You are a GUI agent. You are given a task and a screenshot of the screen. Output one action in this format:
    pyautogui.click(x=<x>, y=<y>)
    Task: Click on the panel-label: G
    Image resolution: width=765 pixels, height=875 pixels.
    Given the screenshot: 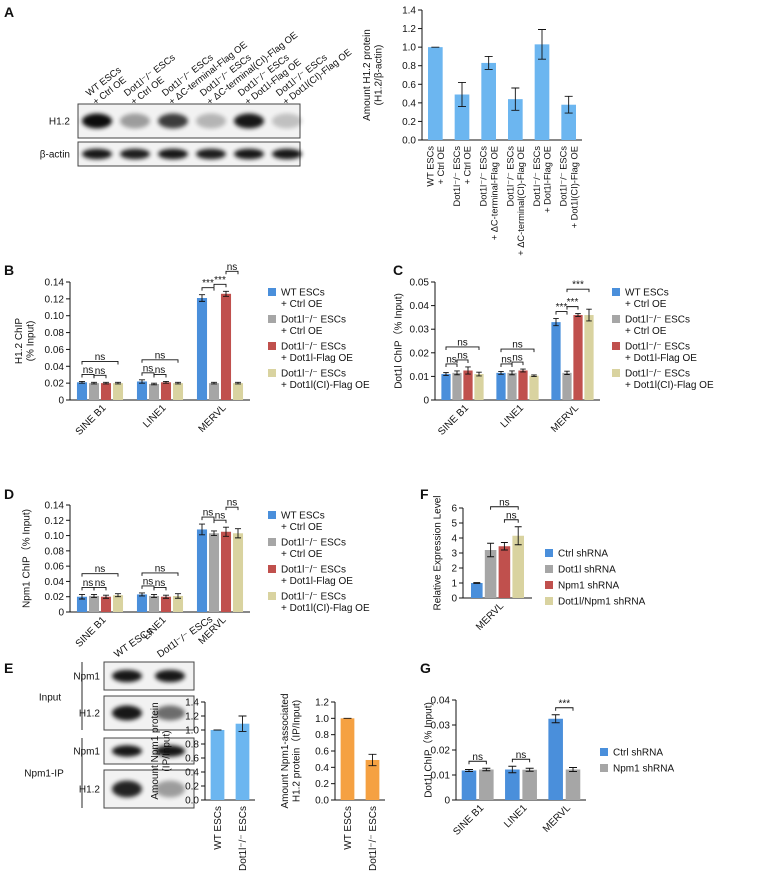 What is the action you would take?
    pyautogui.click(x=425, y=668)
    